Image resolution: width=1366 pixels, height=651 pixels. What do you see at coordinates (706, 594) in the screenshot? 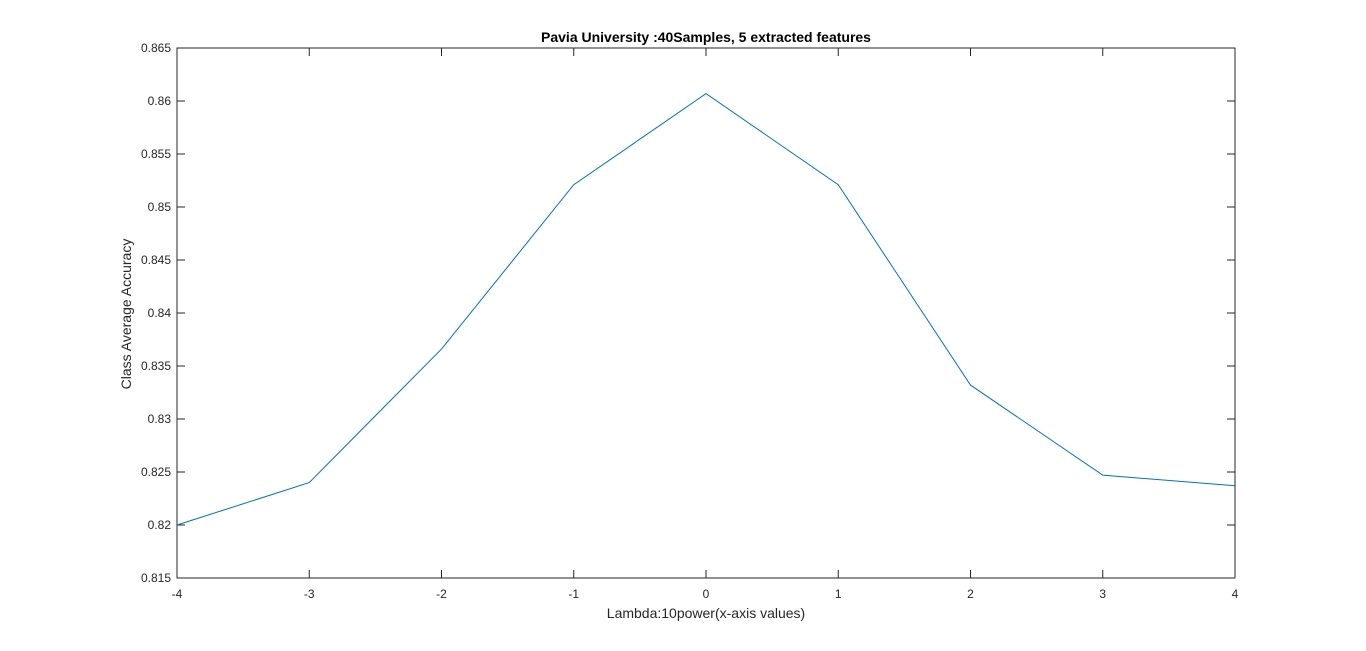
I see `x-tick-label: 0` at bounding box center [706, 594].